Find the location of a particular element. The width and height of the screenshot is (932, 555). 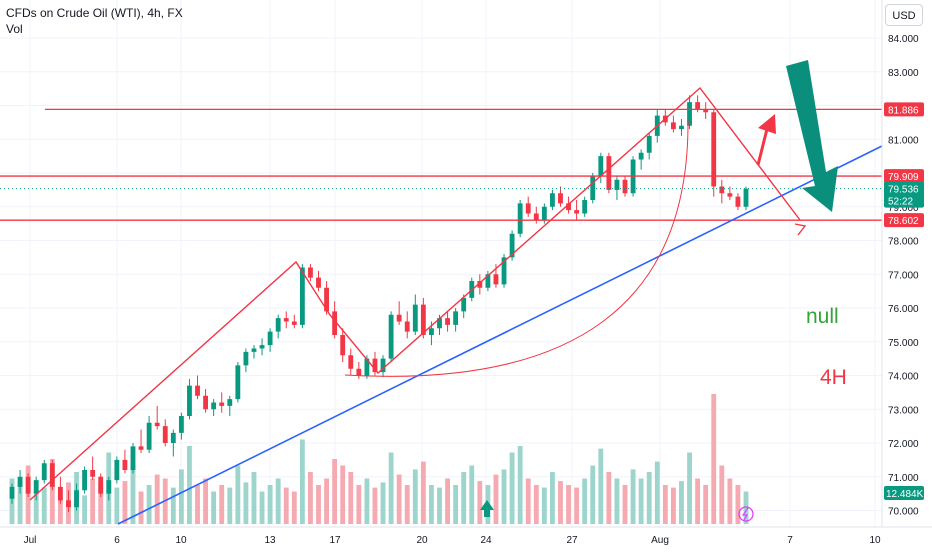

price-axis-tick: 77.000 is located at coordinates (903, 275).